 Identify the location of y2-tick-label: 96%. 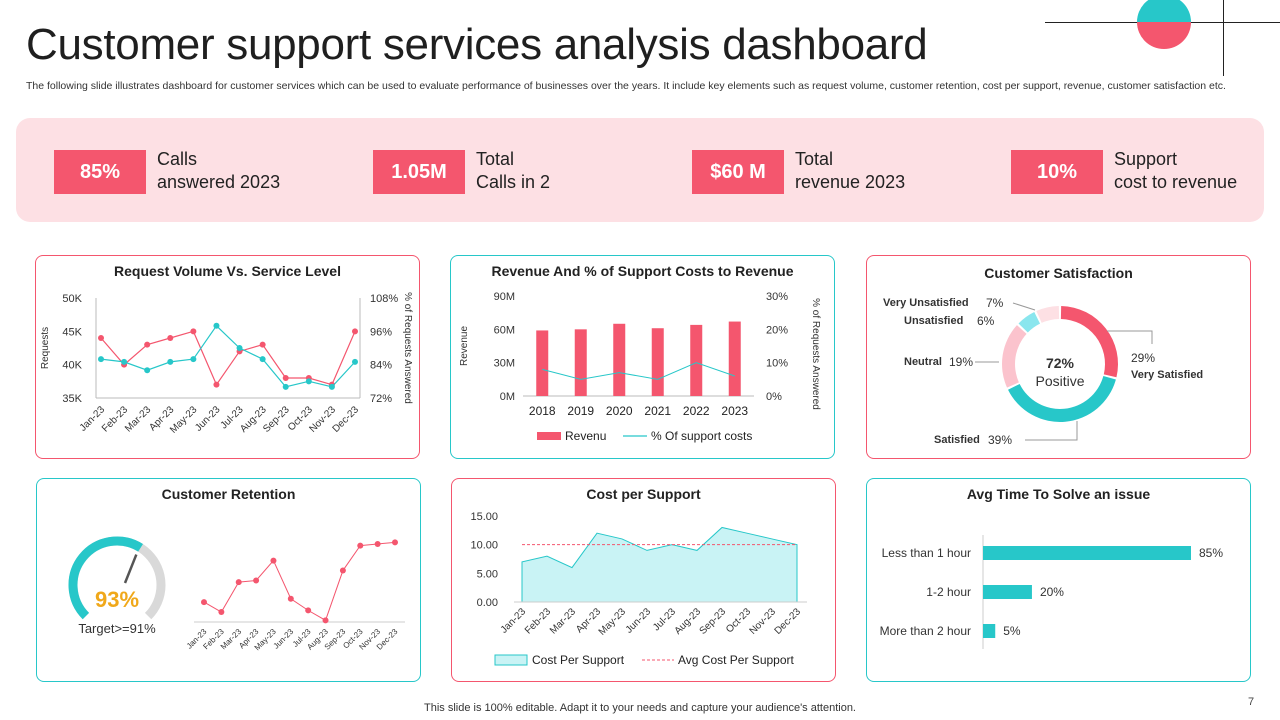
(381, 332).